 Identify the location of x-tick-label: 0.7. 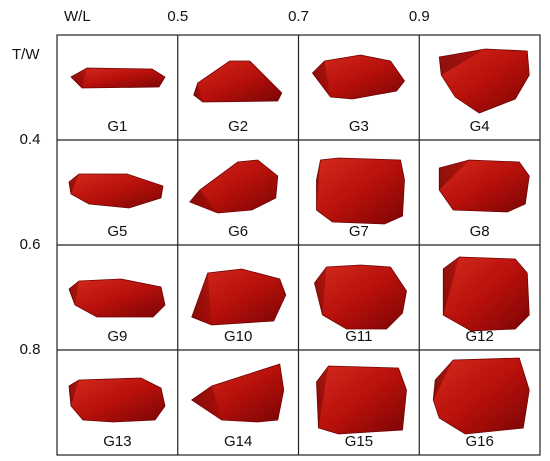
(298, 16).